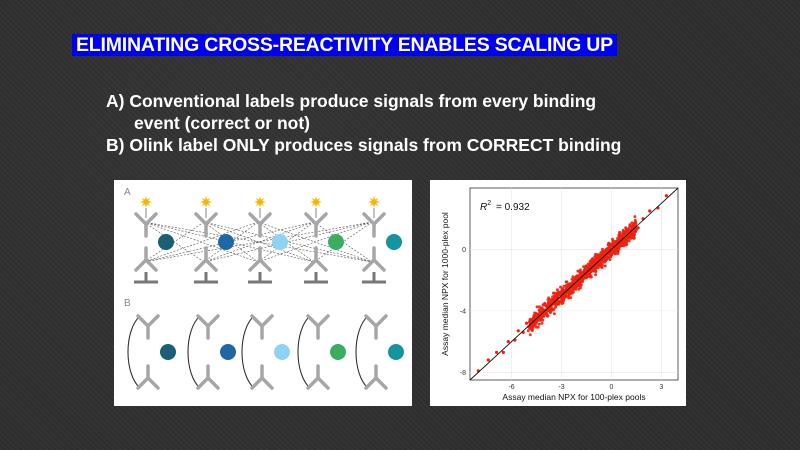 The width and height of the screenshot is (800, 450). I want to click on x-tick-label: -3, so click(561, 387).